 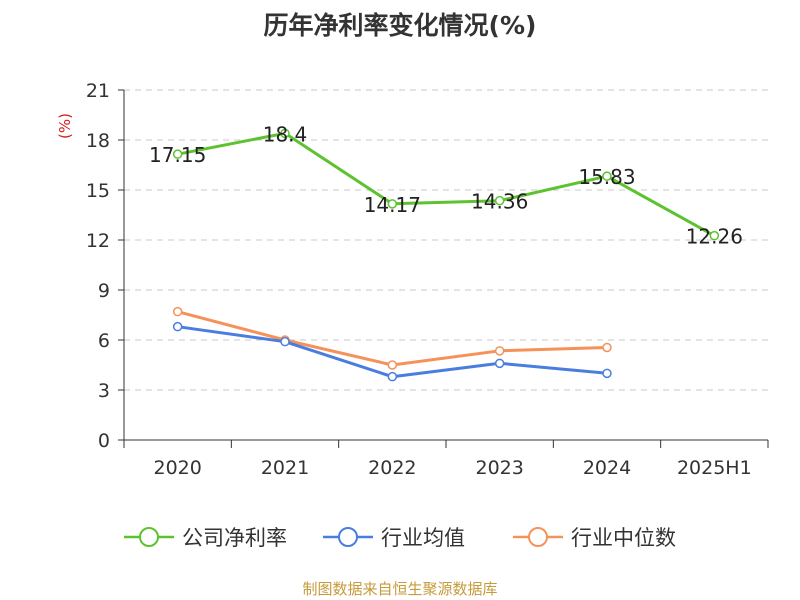 What do you see at coordinates (104, 441) in the screenshot?
I see `y-tick-label: 0` at bounding box center [104, 441].